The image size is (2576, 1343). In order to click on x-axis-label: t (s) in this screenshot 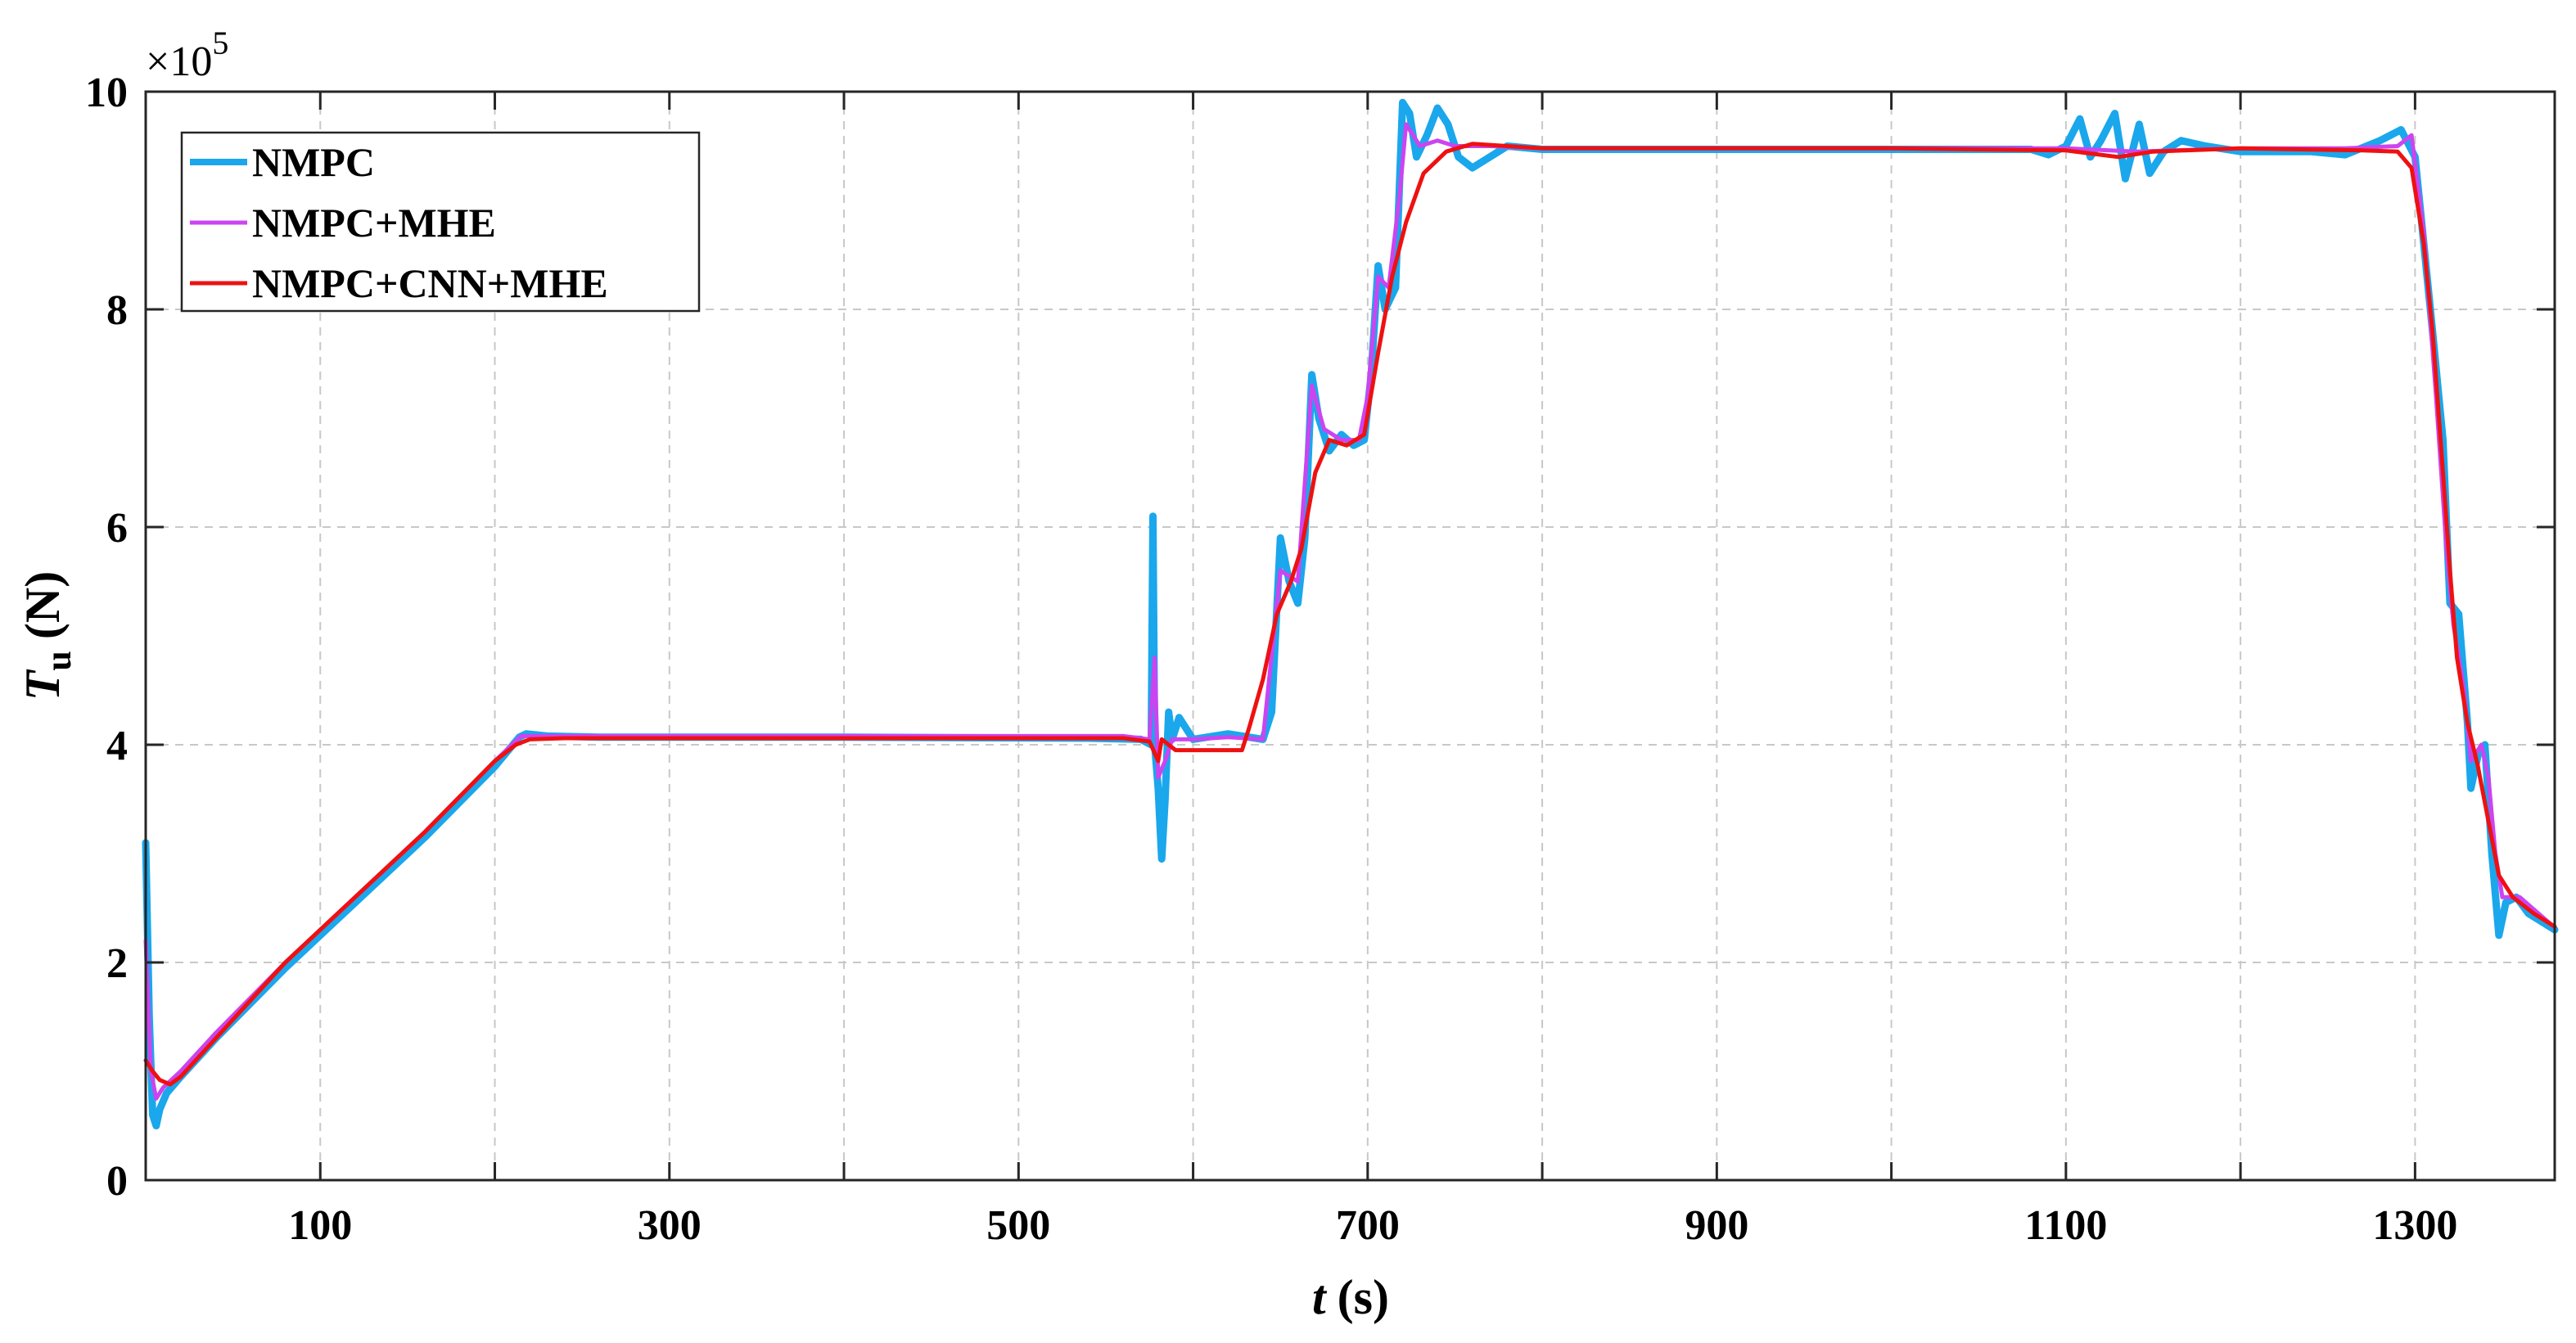, I will do `click(1350, 1297)`.